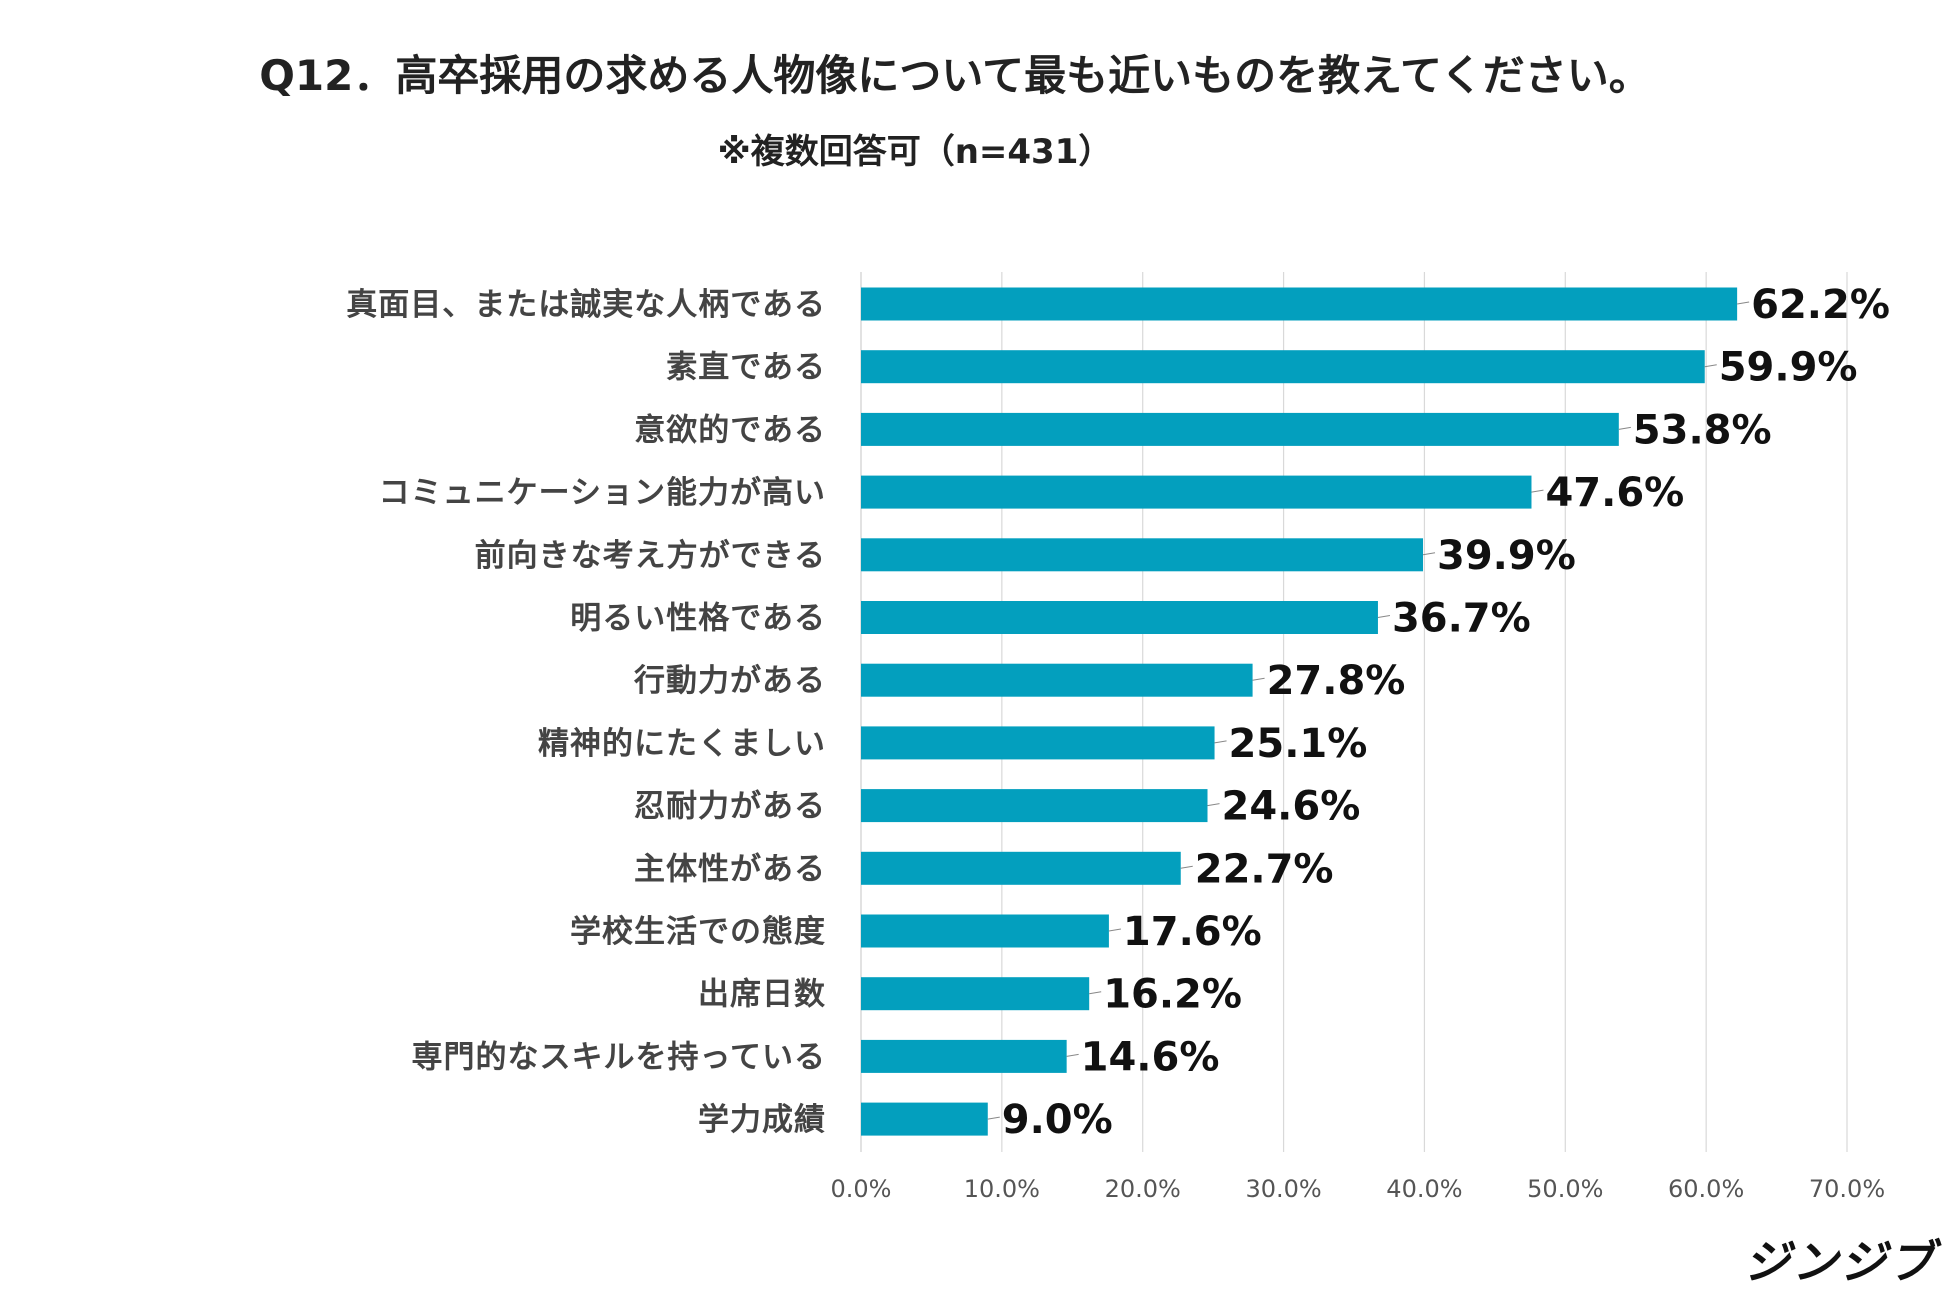  Describe the element at coordinates (729, 681) in the screenshot. I see `category-label: 行動力がある` at that location.